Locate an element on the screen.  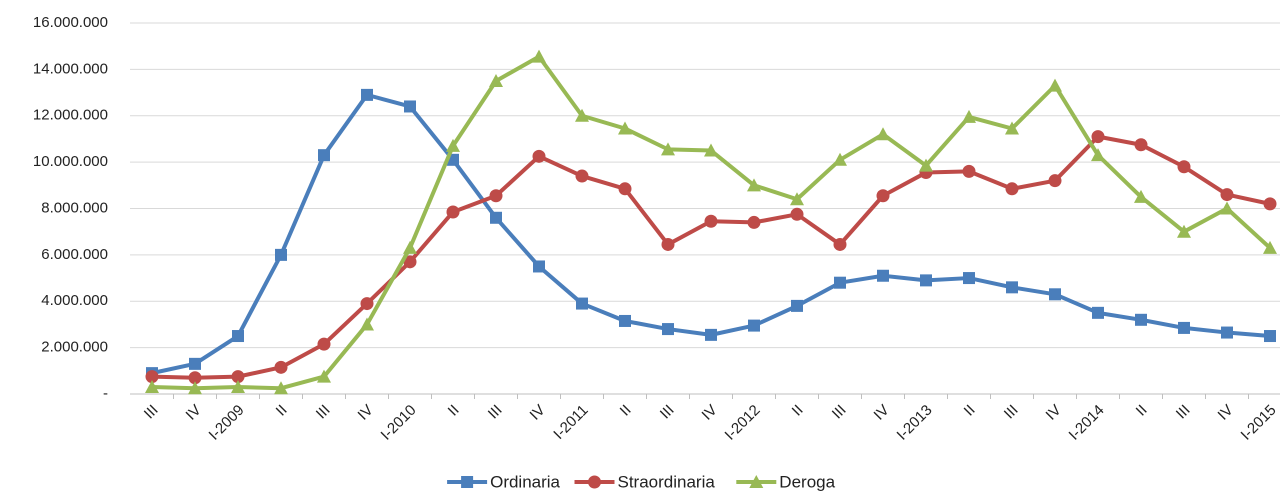
y-tick-label: 6.000.000 is located at coordinates (74, 254).